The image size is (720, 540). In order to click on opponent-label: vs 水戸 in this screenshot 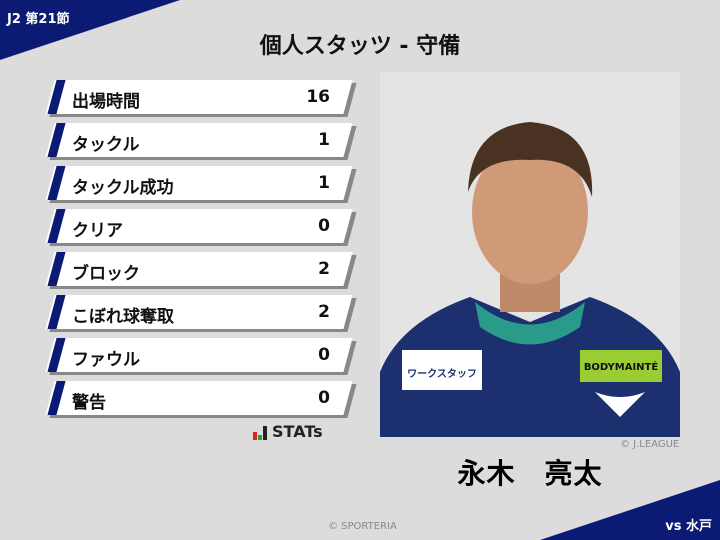, I will do `click(688, 526)`.